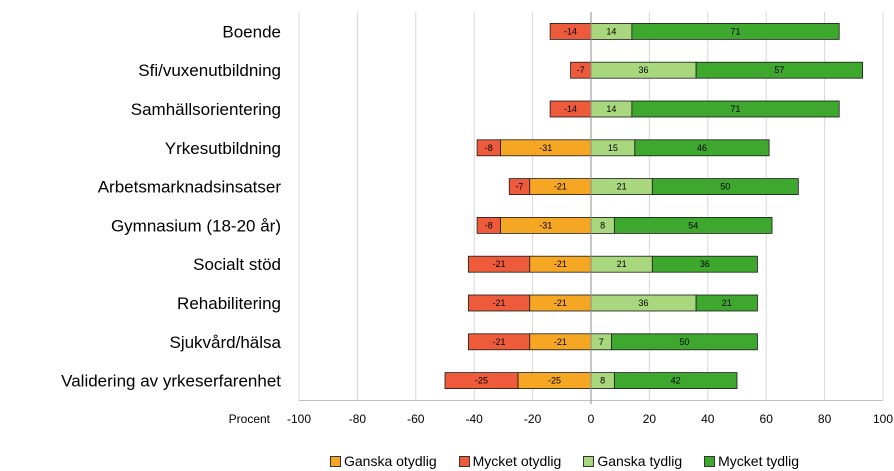  What do you see at coordinates (613, 148) in the screenshot?
I see `data-label: 15` at bounding box center [613, 148].